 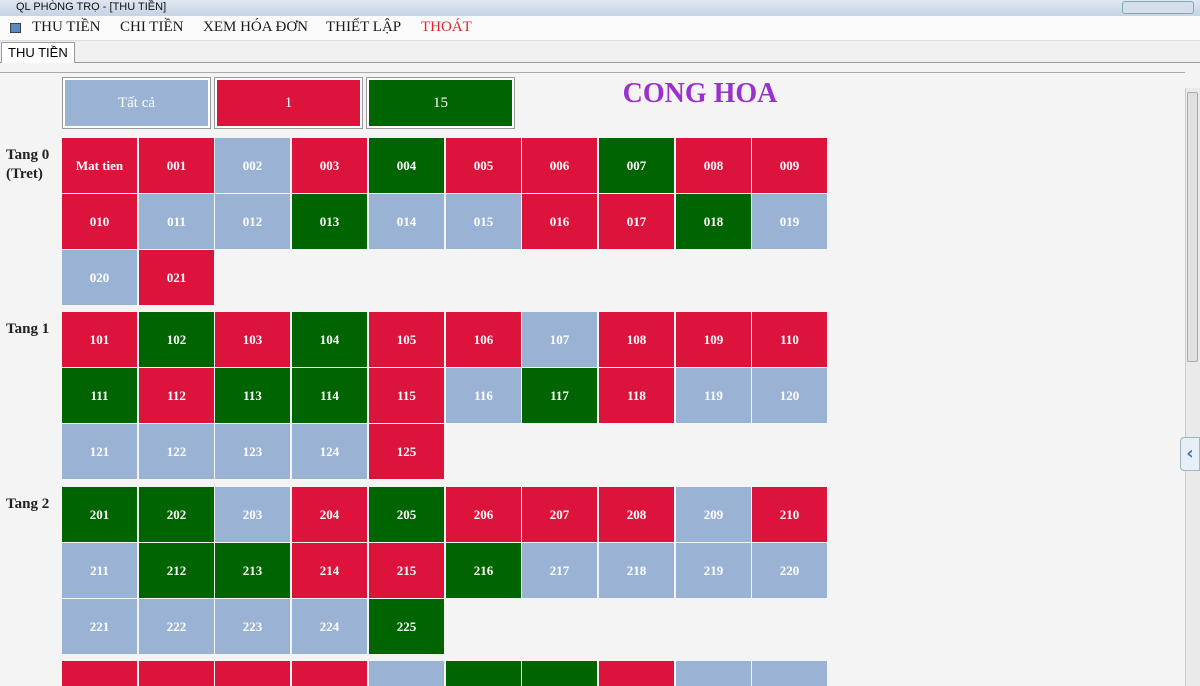 I want to click on room-tile: 204, so click(x=329, y=514).